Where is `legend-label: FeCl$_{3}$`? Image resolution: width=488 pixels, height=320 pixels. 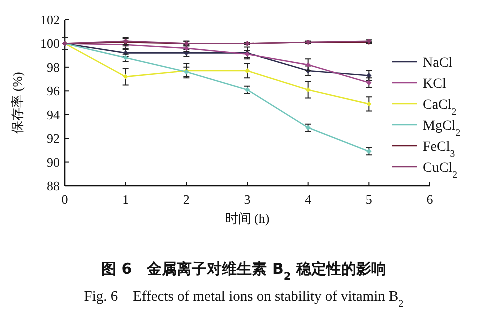 legend-label: FeCl$_{3}$ is located at coordinates (439, 150).